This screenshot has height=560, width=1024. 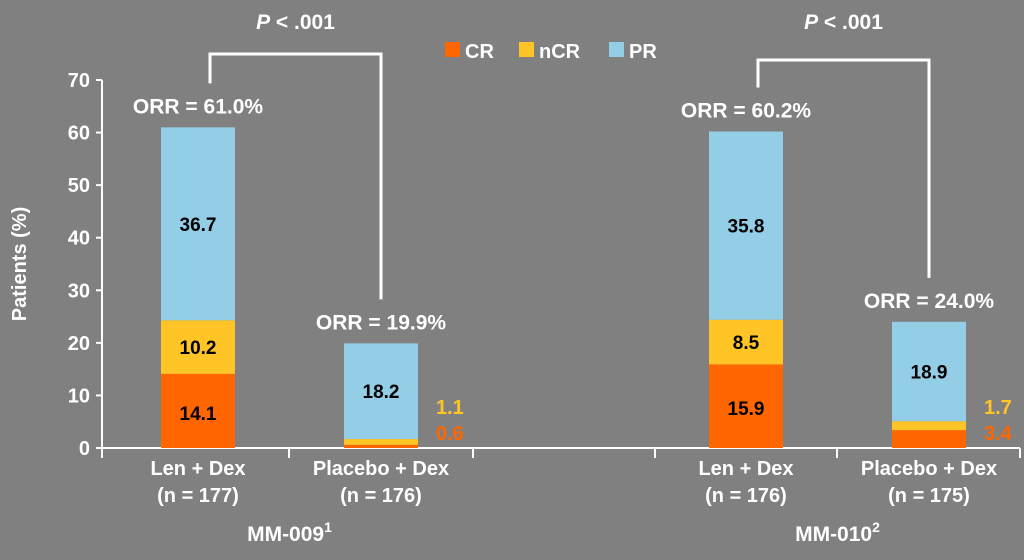 I want to click on y-tick-label: 20, so click(x=79, y=344).